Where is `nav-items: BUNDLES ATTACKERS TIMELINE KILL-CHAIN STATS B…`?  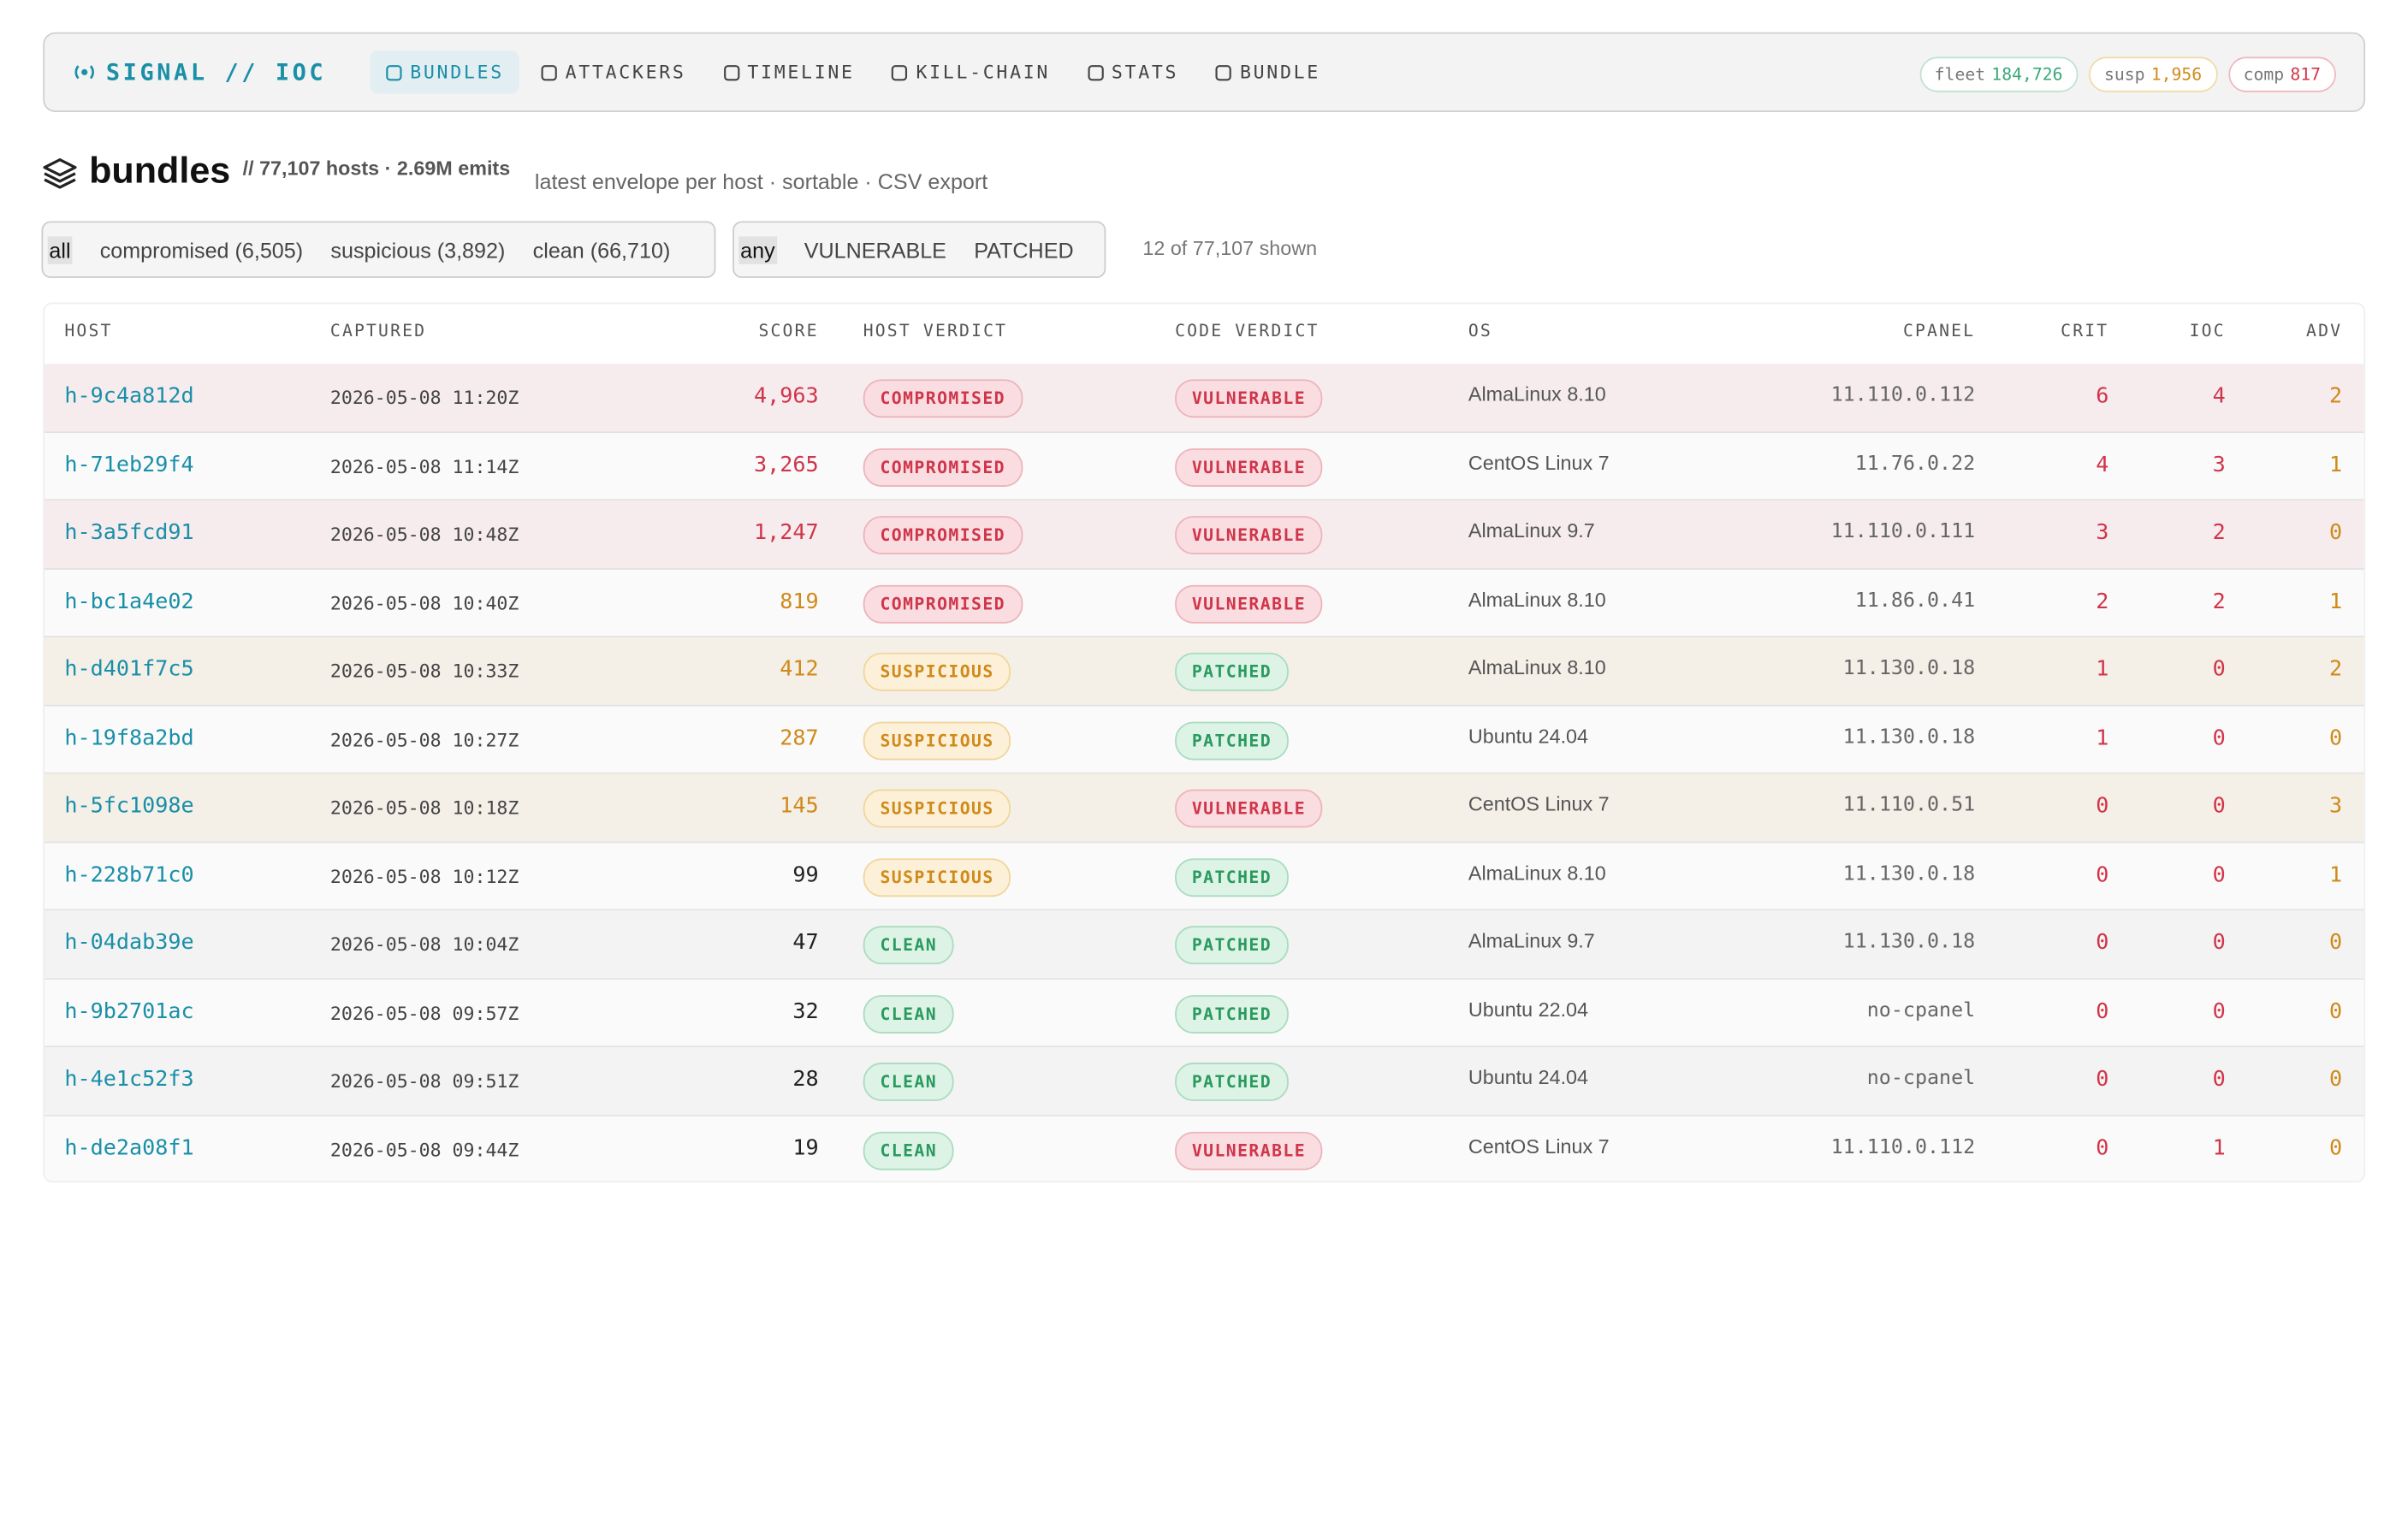 nav-items: BUNDLES ATTACKERS TIMELINE KILL-CHAIN STATS B… is located at coordinates (853, 72).